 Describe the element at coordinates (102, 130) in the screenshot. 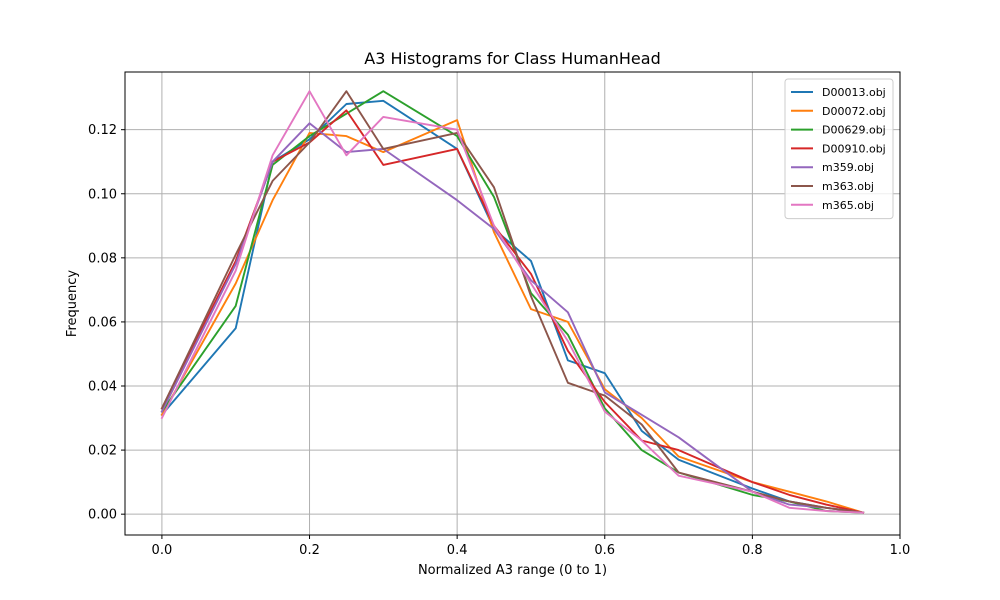

I see `y-tick-label: 0.12` at that location.